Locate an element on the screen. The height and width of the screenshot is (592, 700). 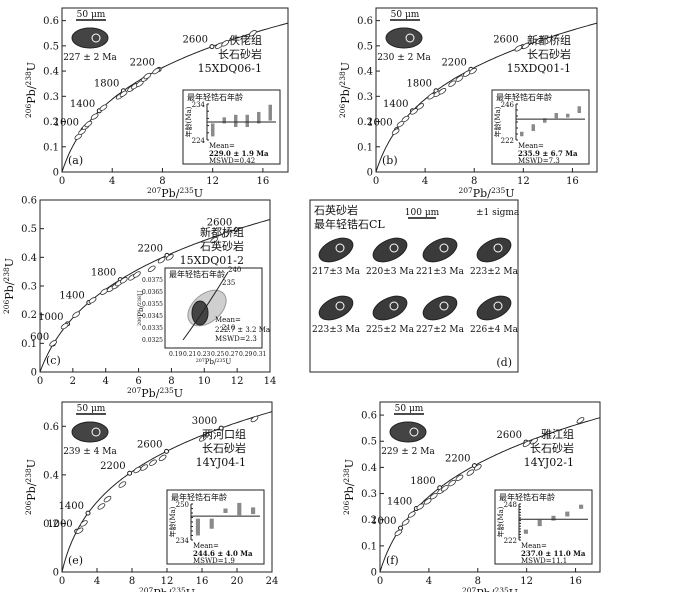
panel-title: 最年轻锆石CL is located at coordinates (349, 224).